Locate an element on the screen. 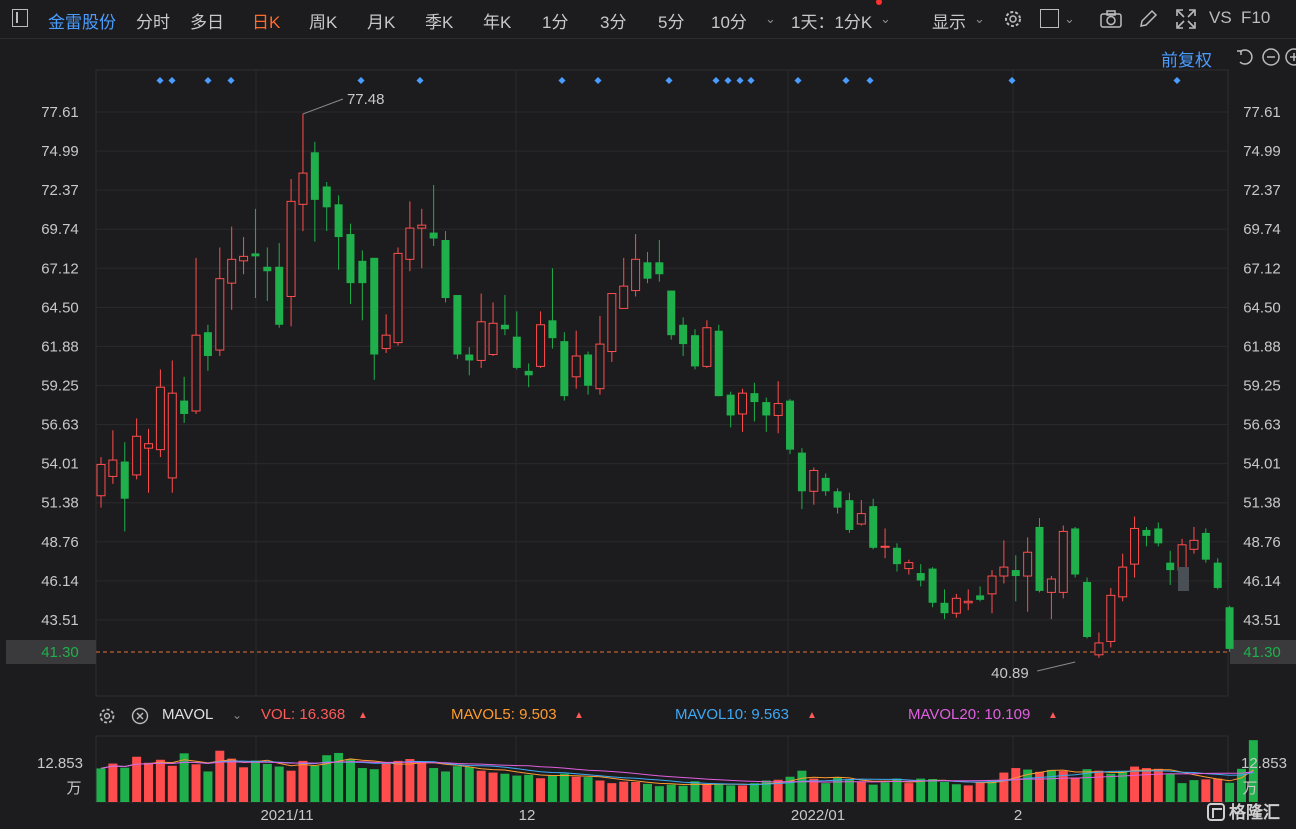 This screenshot has height=829, width=1296. adjust-mode-button: 前复权 is located at coordinates (1186, 60).